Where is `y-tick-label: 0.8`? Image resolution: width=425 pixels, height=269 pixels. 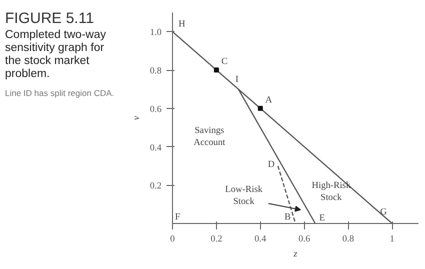
y-tick-label: 0.8 is located at coordinates (156, 71).